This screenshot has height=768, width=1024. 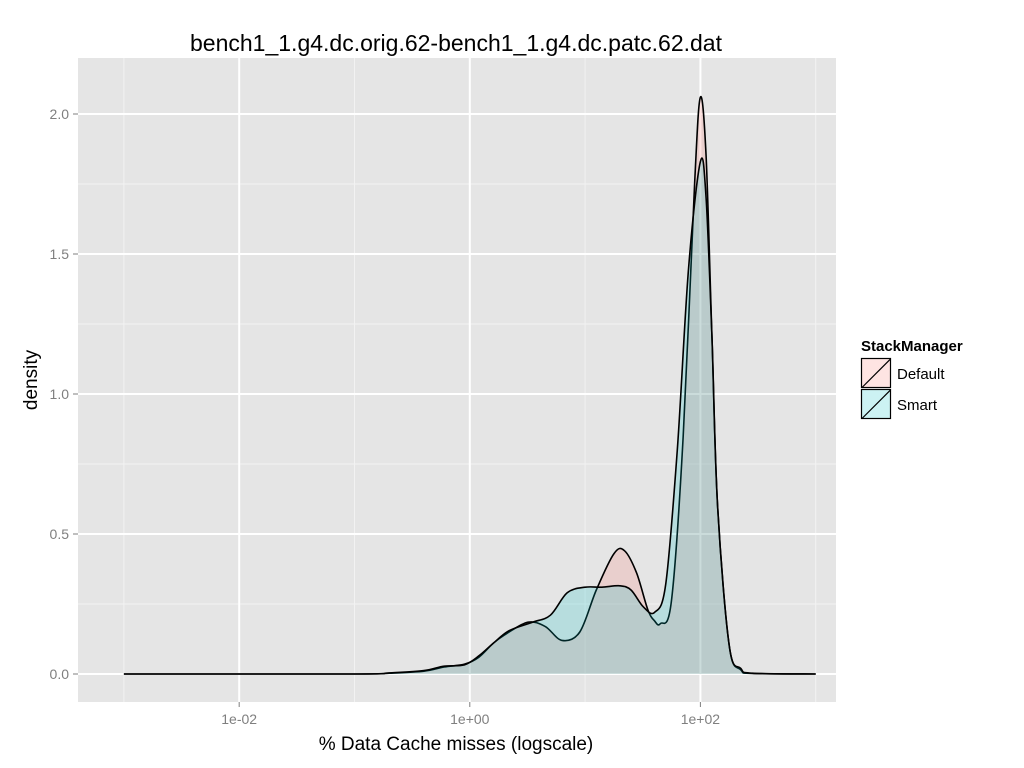 I want to click on legend-title: StackManager, so click(x=912, y=346).